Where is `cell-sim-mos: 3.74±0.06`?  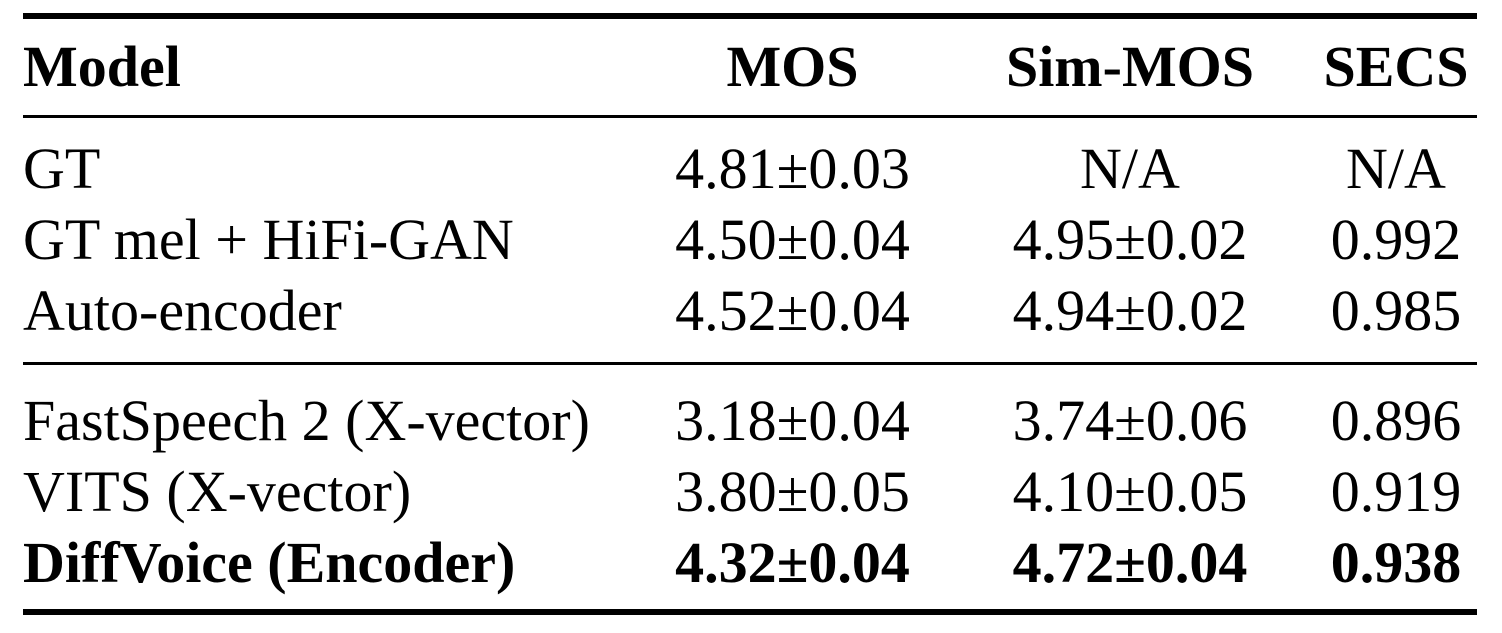
cell-sim-mos: 3.74±0.06 is located at coordinates (1130, 420).